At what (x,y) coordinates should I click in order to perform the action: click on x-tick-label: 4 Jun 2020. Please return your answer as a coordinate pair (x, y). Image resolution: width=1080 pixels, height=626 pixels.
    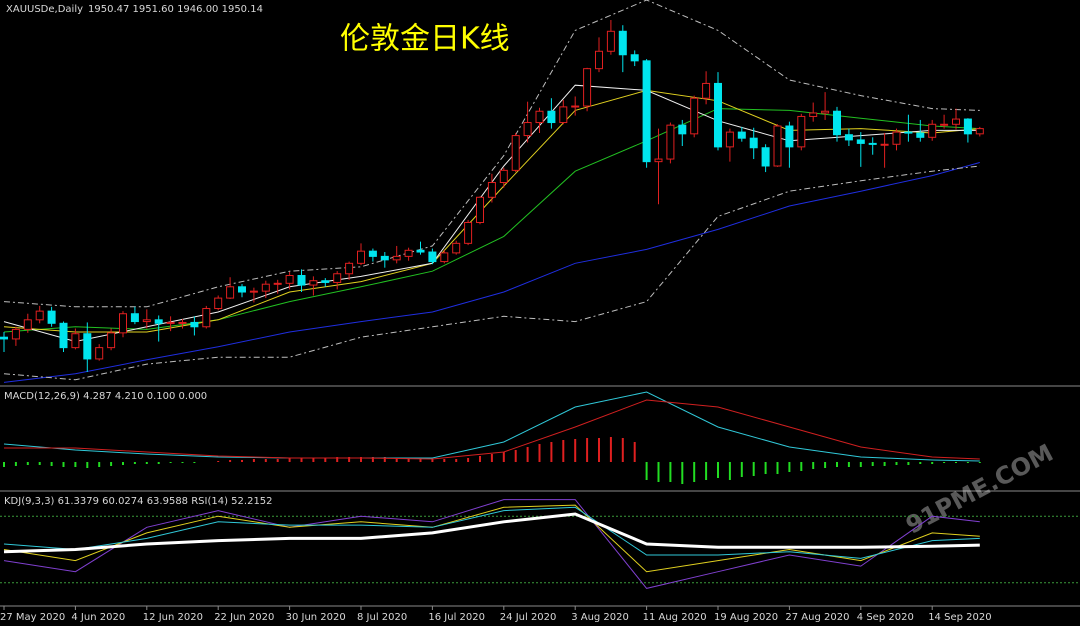
    Looking at the image, I should click on (98, 617).